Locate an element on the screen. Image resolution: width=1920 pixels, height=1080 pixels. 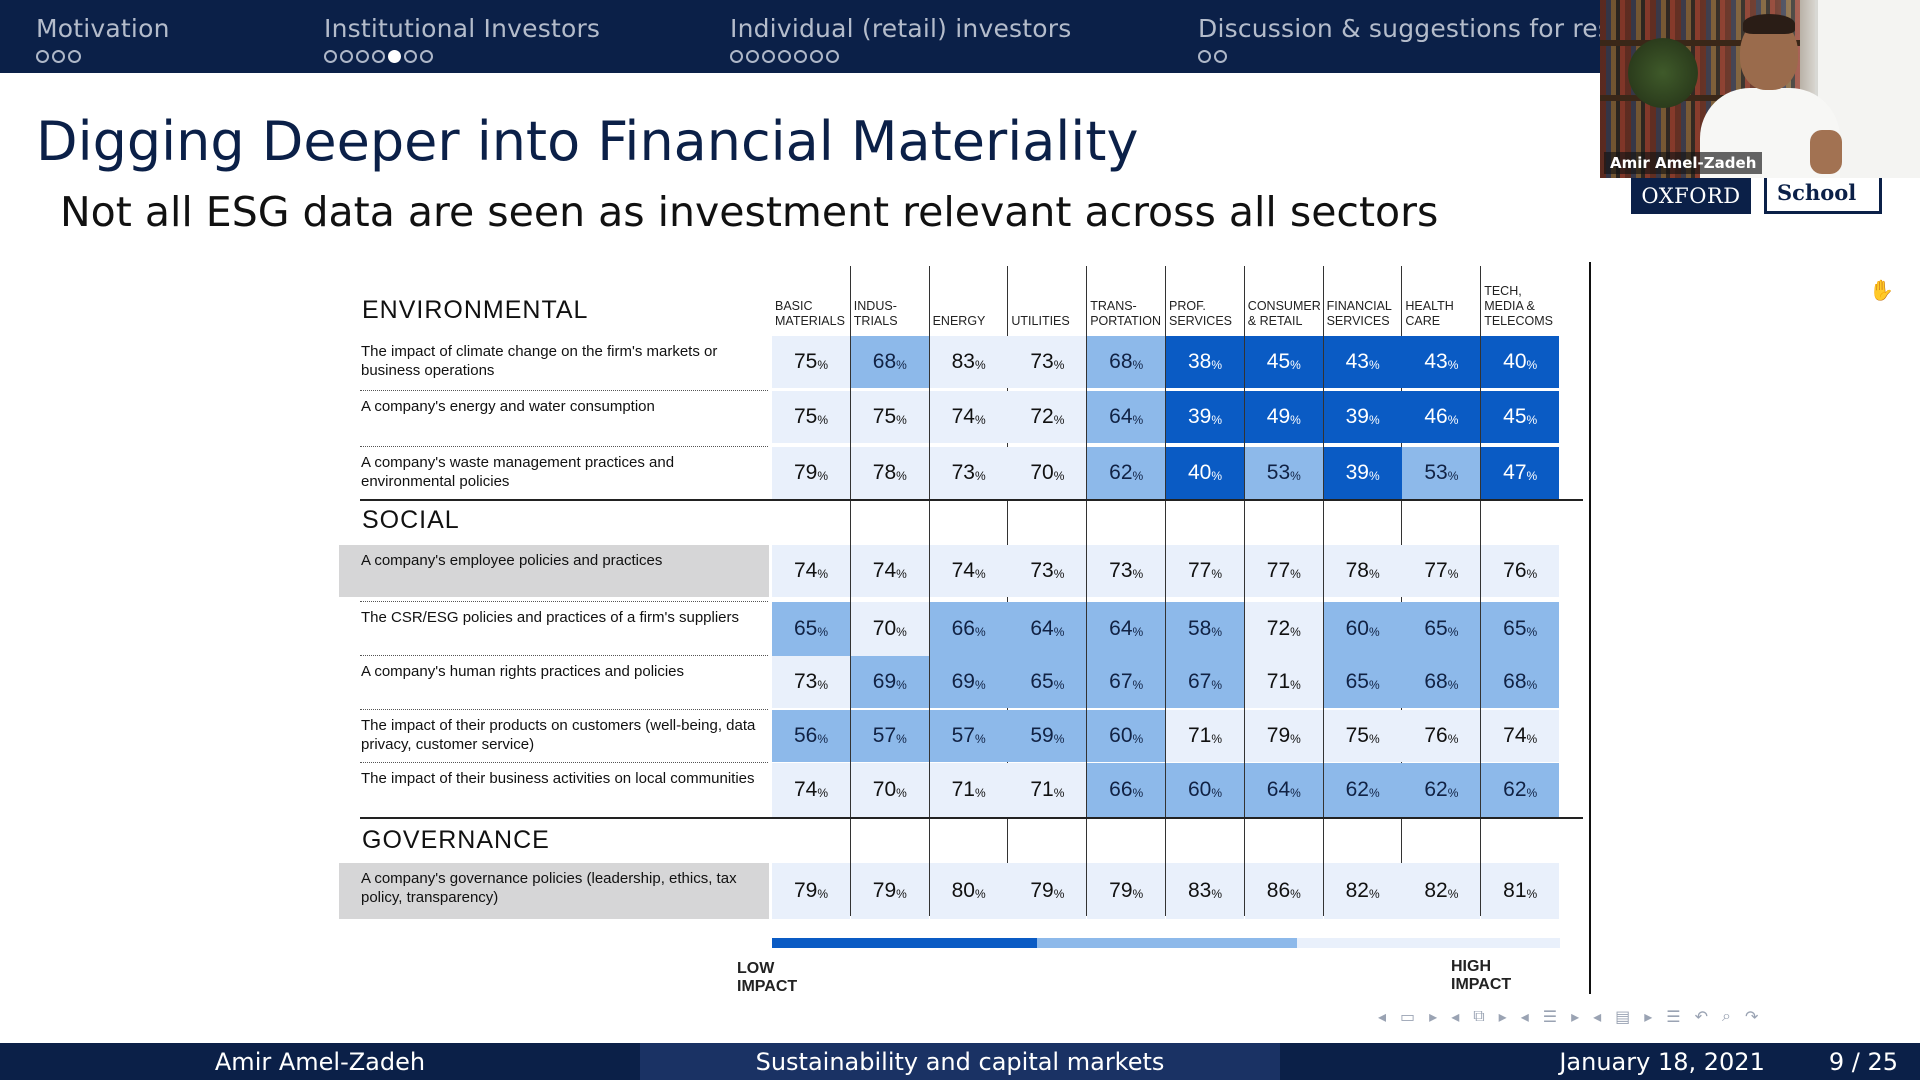
nav-section-title: Institutional Investors is located at coordinates (462, 28).